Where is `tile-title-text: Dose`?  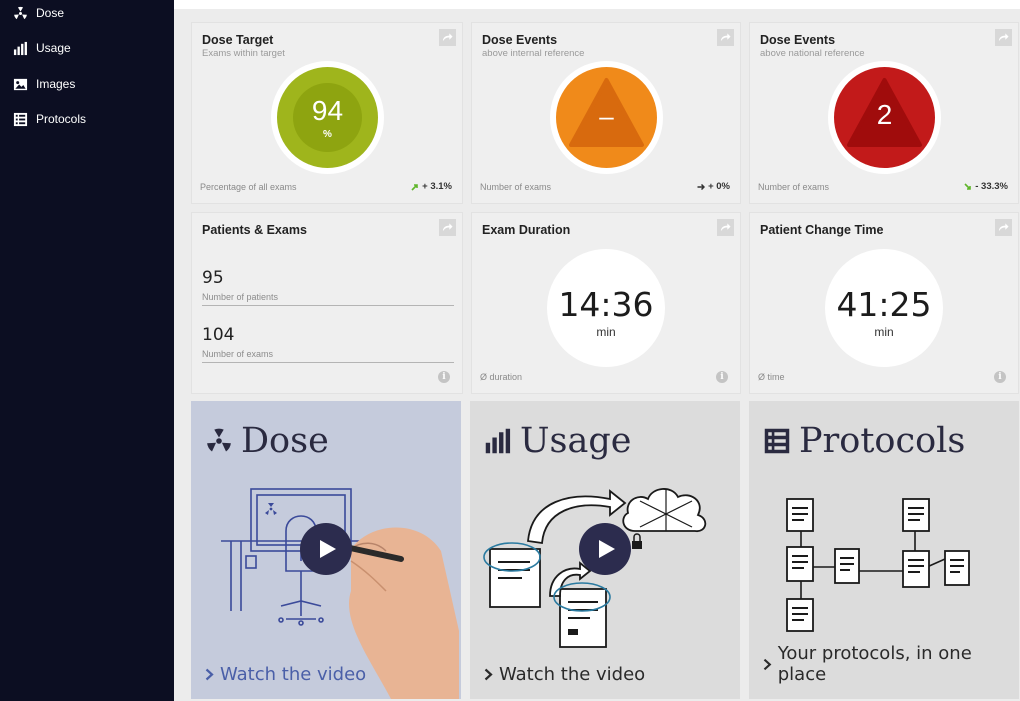
tile-title-text: Dose is located at coordinates (285, 441).